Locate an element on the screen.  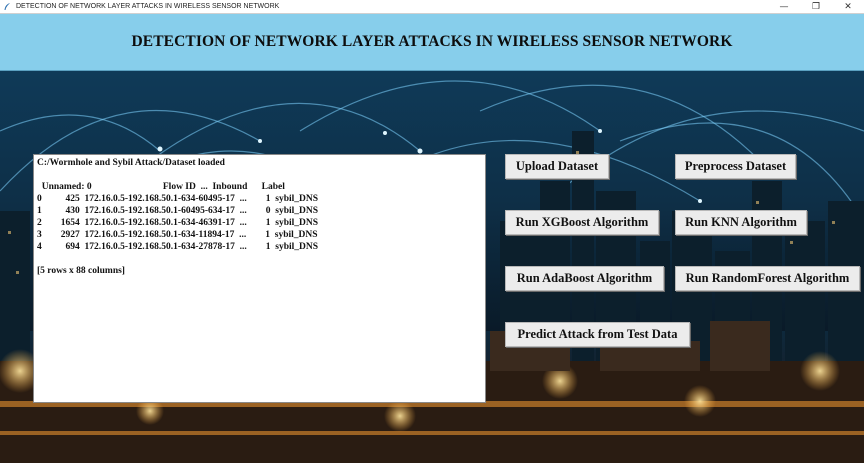
run-xgboost-button: Run XGBoost Algorithm is located at coordinates (582, 222).